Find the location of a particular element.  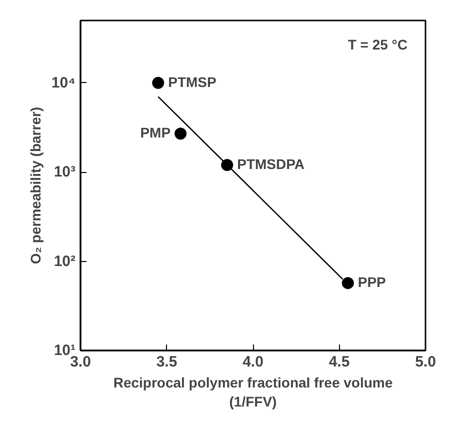

annotation: PTMSDPA is located at coordinates (271, 164).